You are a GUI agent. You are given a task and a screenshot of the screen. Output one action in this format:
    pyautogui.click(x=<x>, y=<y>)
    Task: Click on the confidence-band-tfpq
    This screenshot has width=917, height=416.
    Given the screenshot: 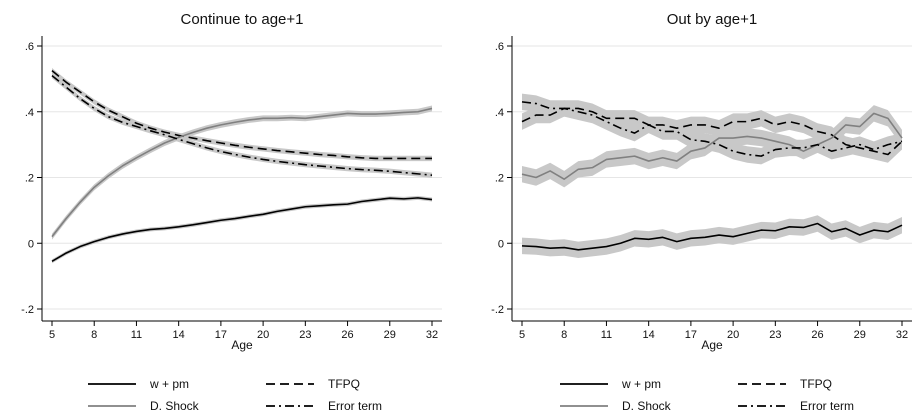 What is the action you would take?
    pyautogui.click(x=712, y=131)
    